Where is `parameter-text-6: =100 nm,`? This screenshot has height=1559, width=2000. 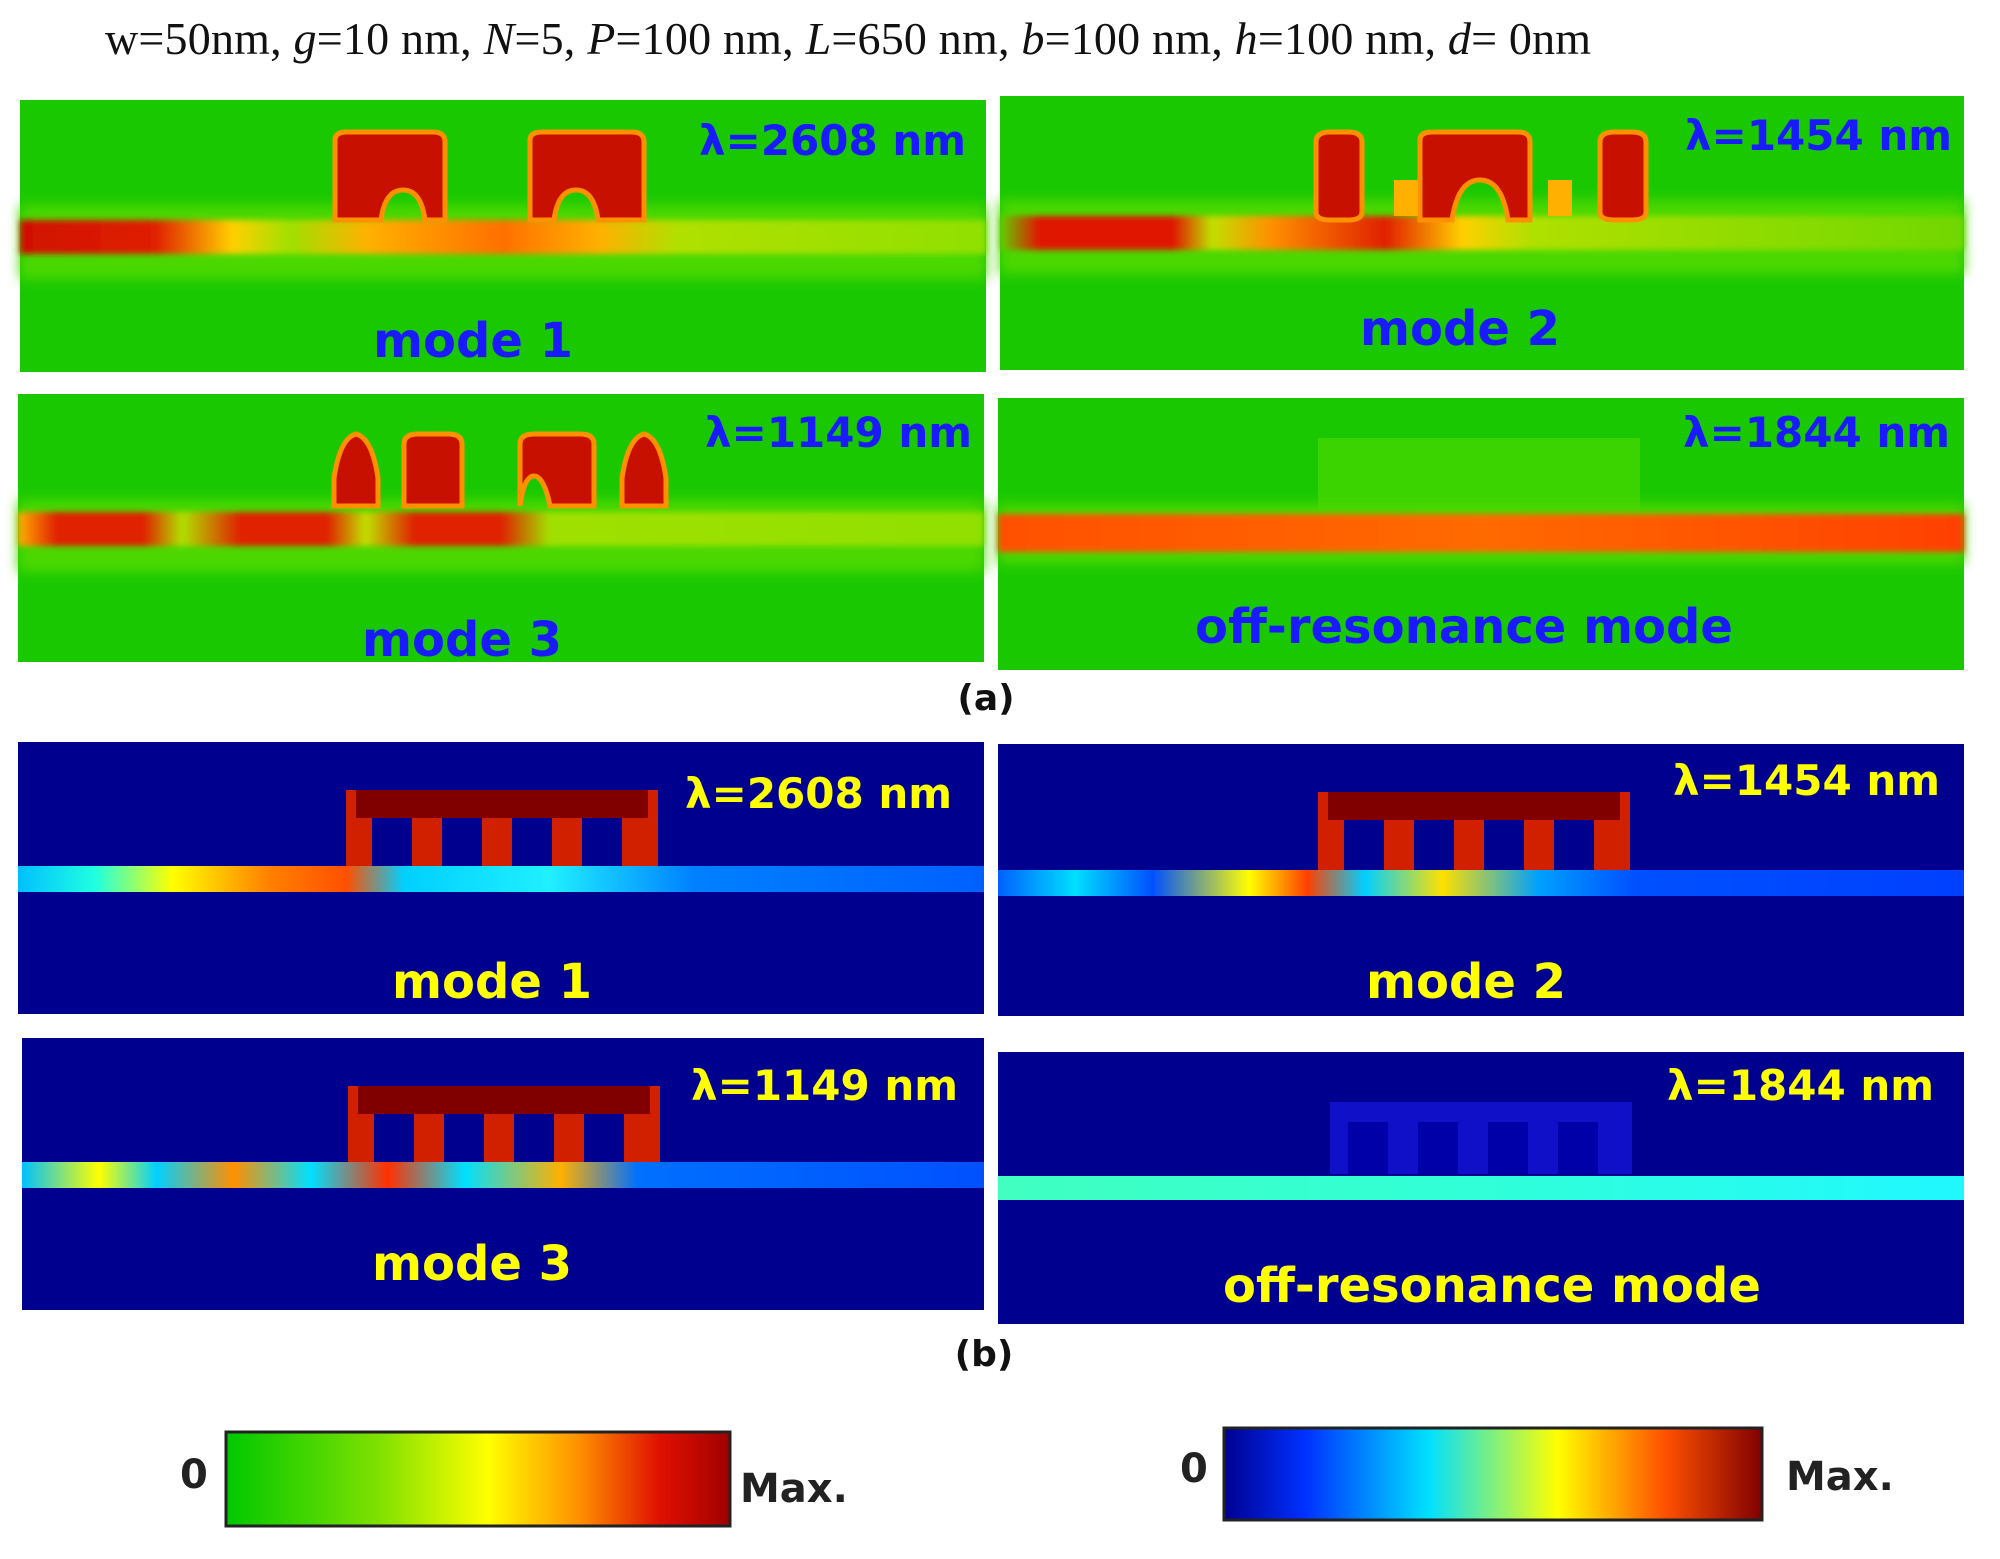 parameter-text-6: =100 nm, is located at coordinates (710, 38).